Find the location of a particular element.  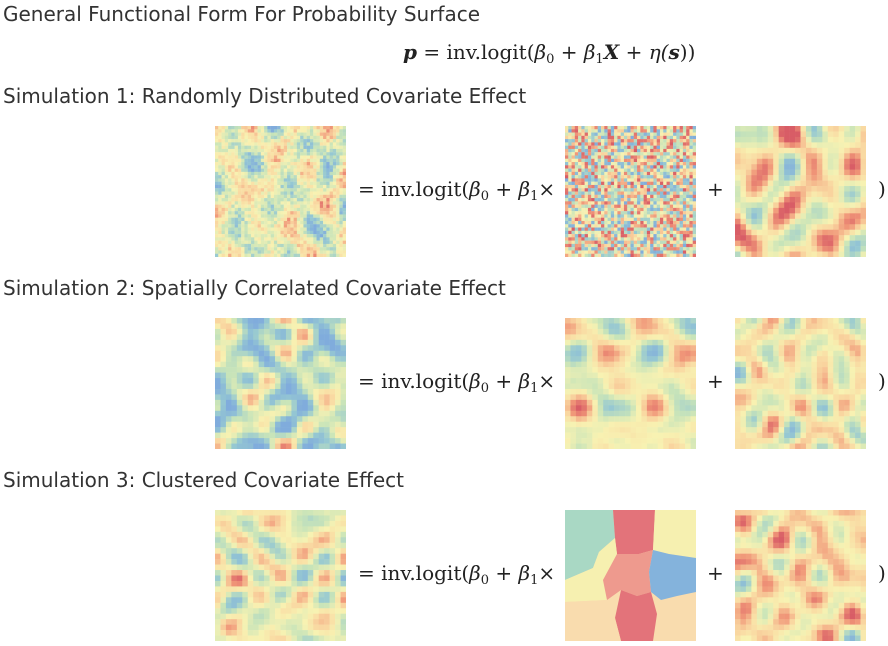

sim3-sub0: 0 is located at coordinates (485, 580).